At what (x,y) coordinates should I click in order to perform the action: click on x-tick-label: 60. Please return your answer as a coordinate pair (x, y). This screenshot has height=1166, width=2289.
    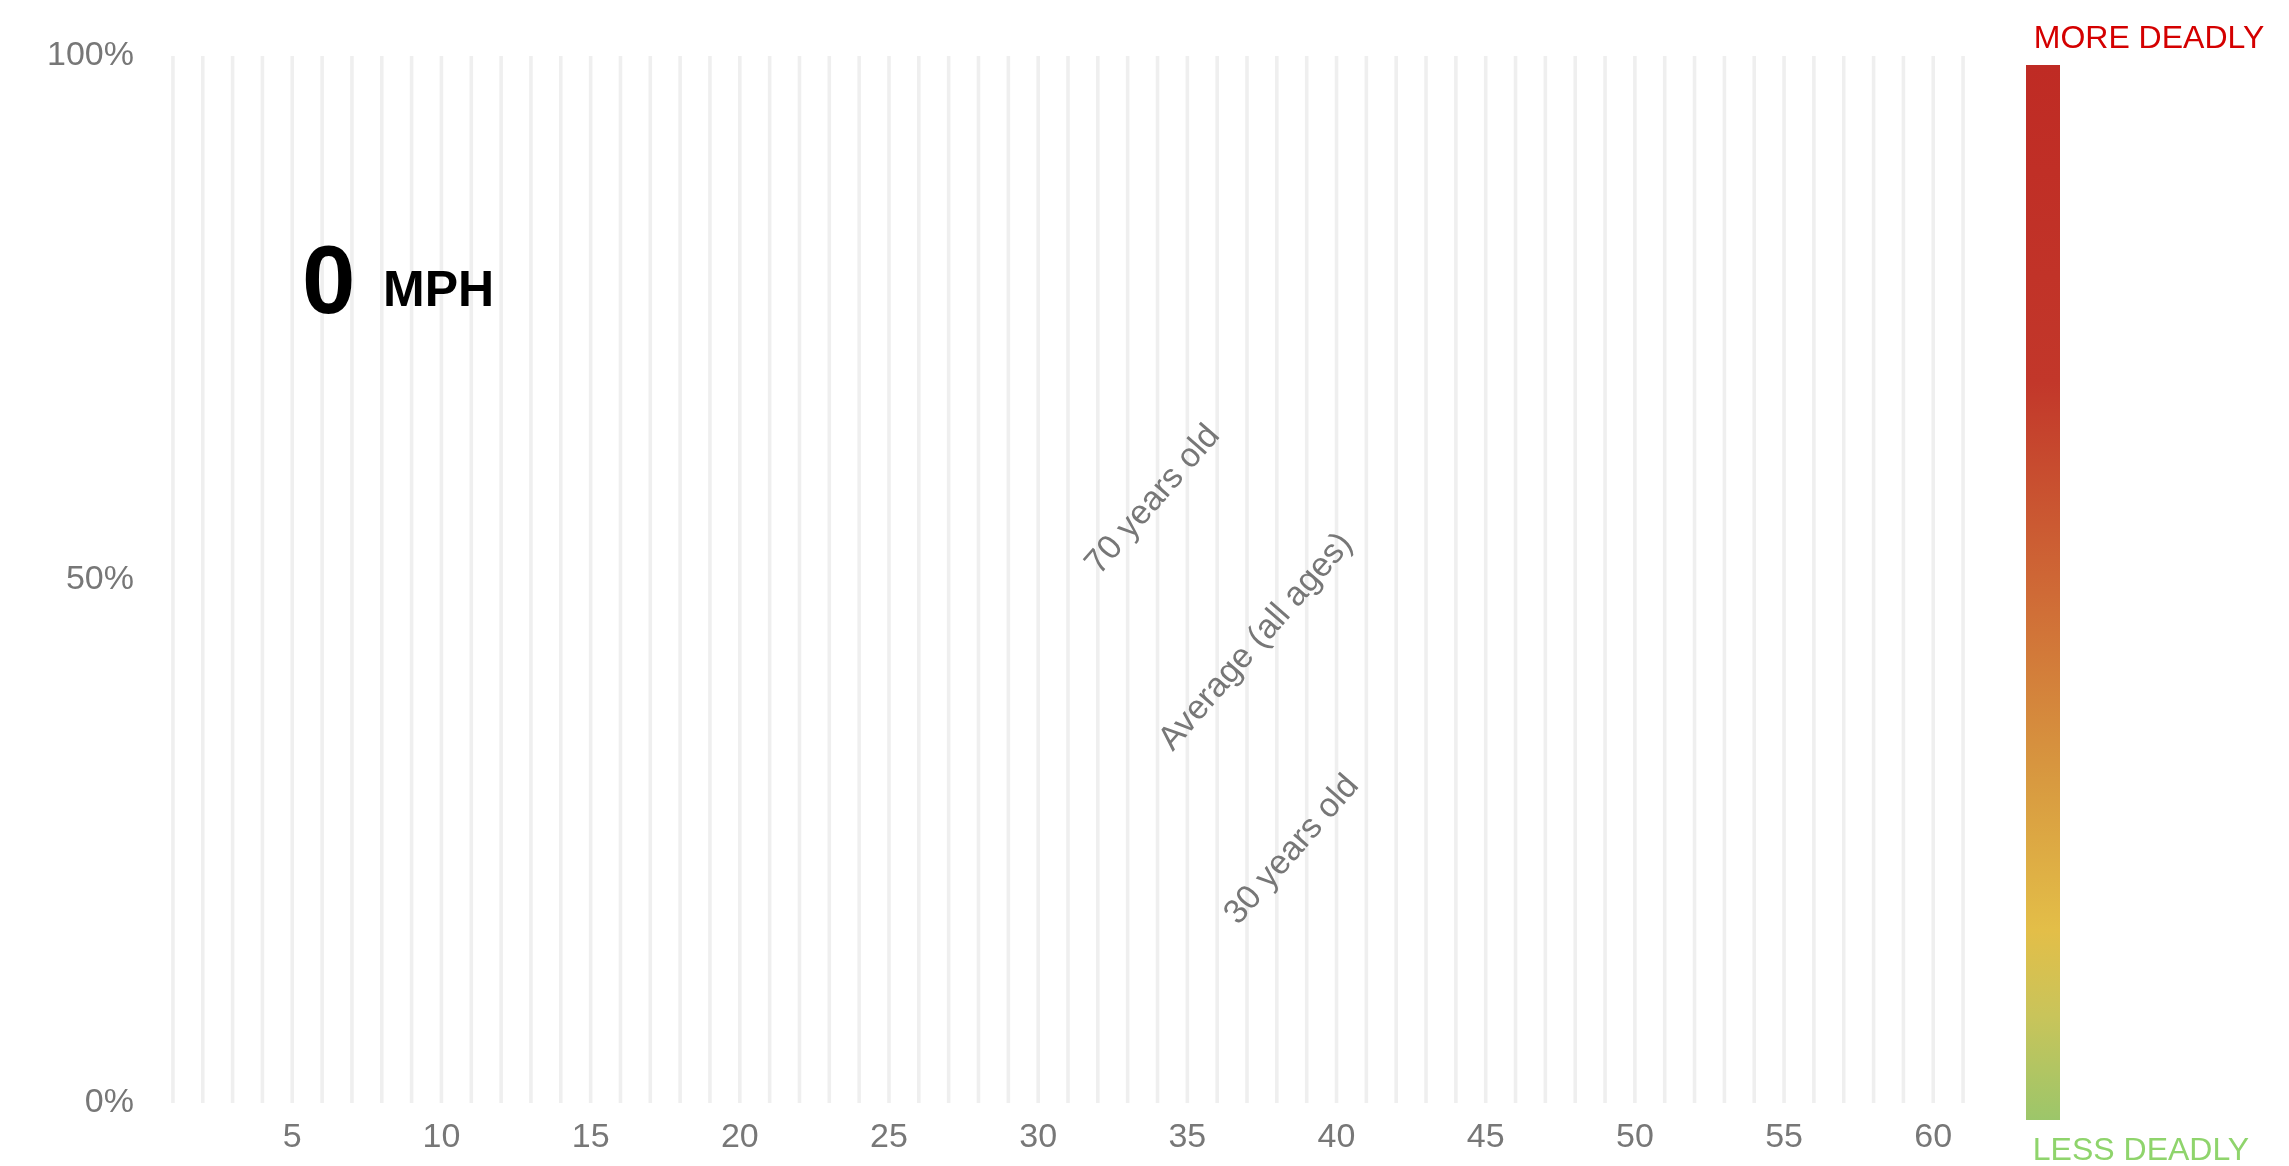
    Looking at the image, I should click on (1933, 1134).